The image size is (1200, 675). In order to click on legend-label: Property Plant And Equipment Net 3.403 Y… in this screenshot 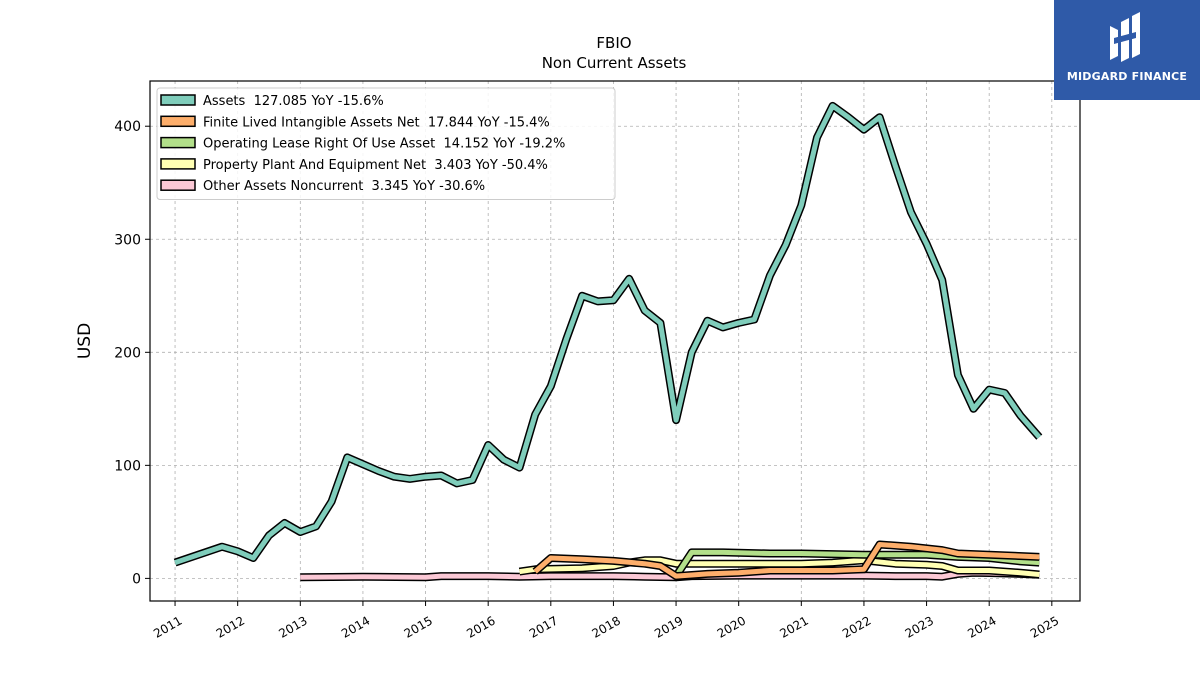, I will do `click(375, 165)`.